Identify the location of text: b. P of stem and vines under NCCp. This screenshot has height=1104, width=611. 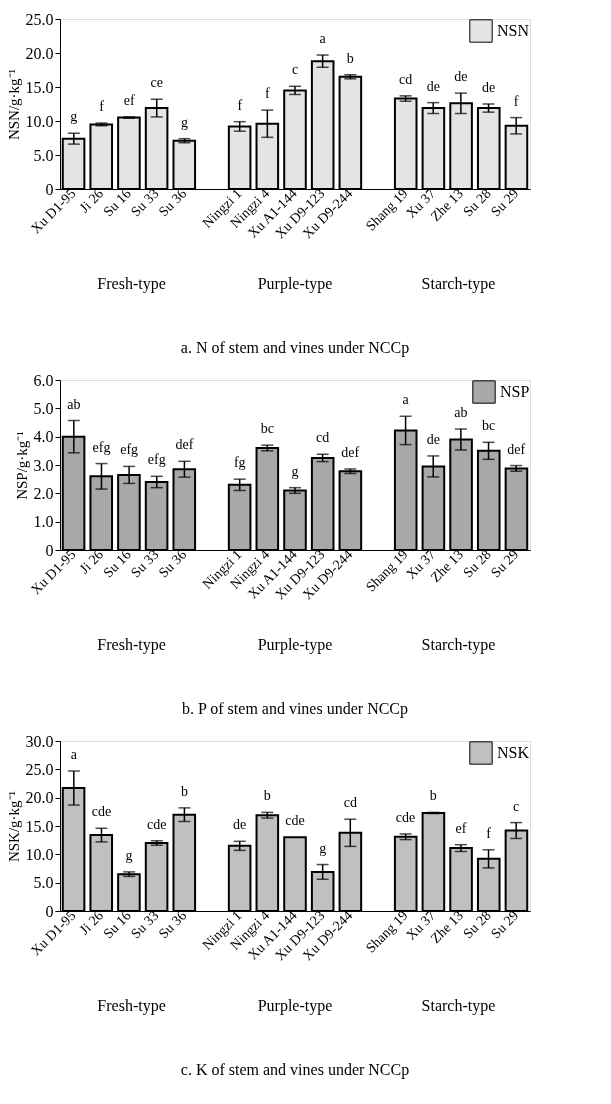
(295, 709).